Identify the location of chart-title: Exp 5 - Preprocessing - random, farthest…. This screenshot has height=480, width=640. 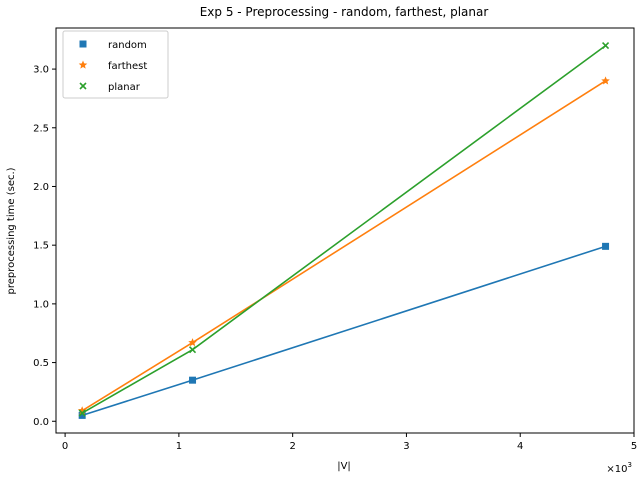
(344, 12).